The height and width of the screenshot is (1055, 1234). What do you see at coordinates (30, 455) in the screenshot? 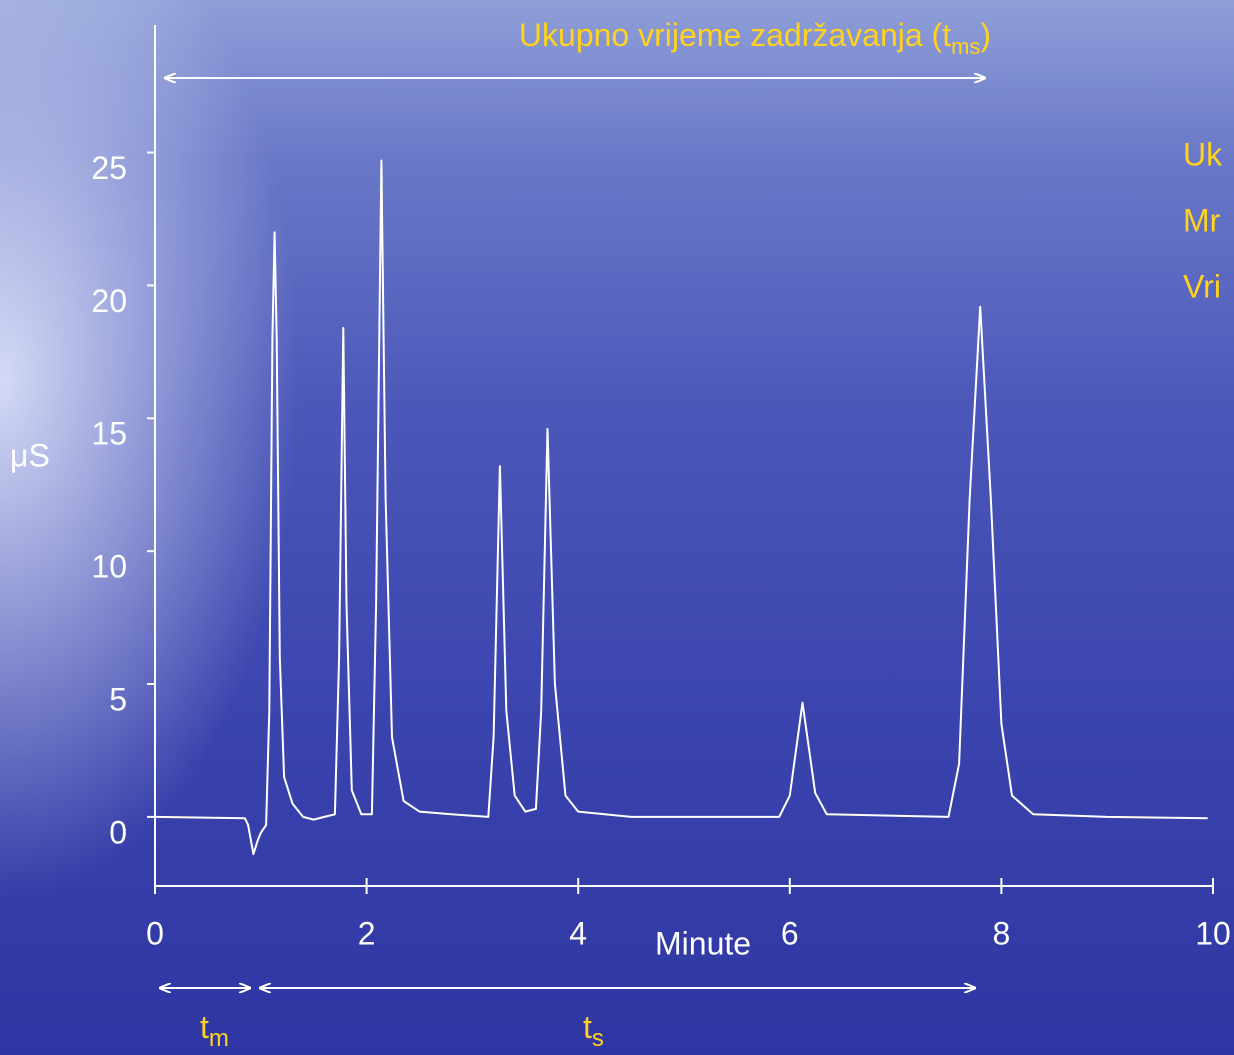
I see `y-axis-label: μS` at bounding box center [30, 455].